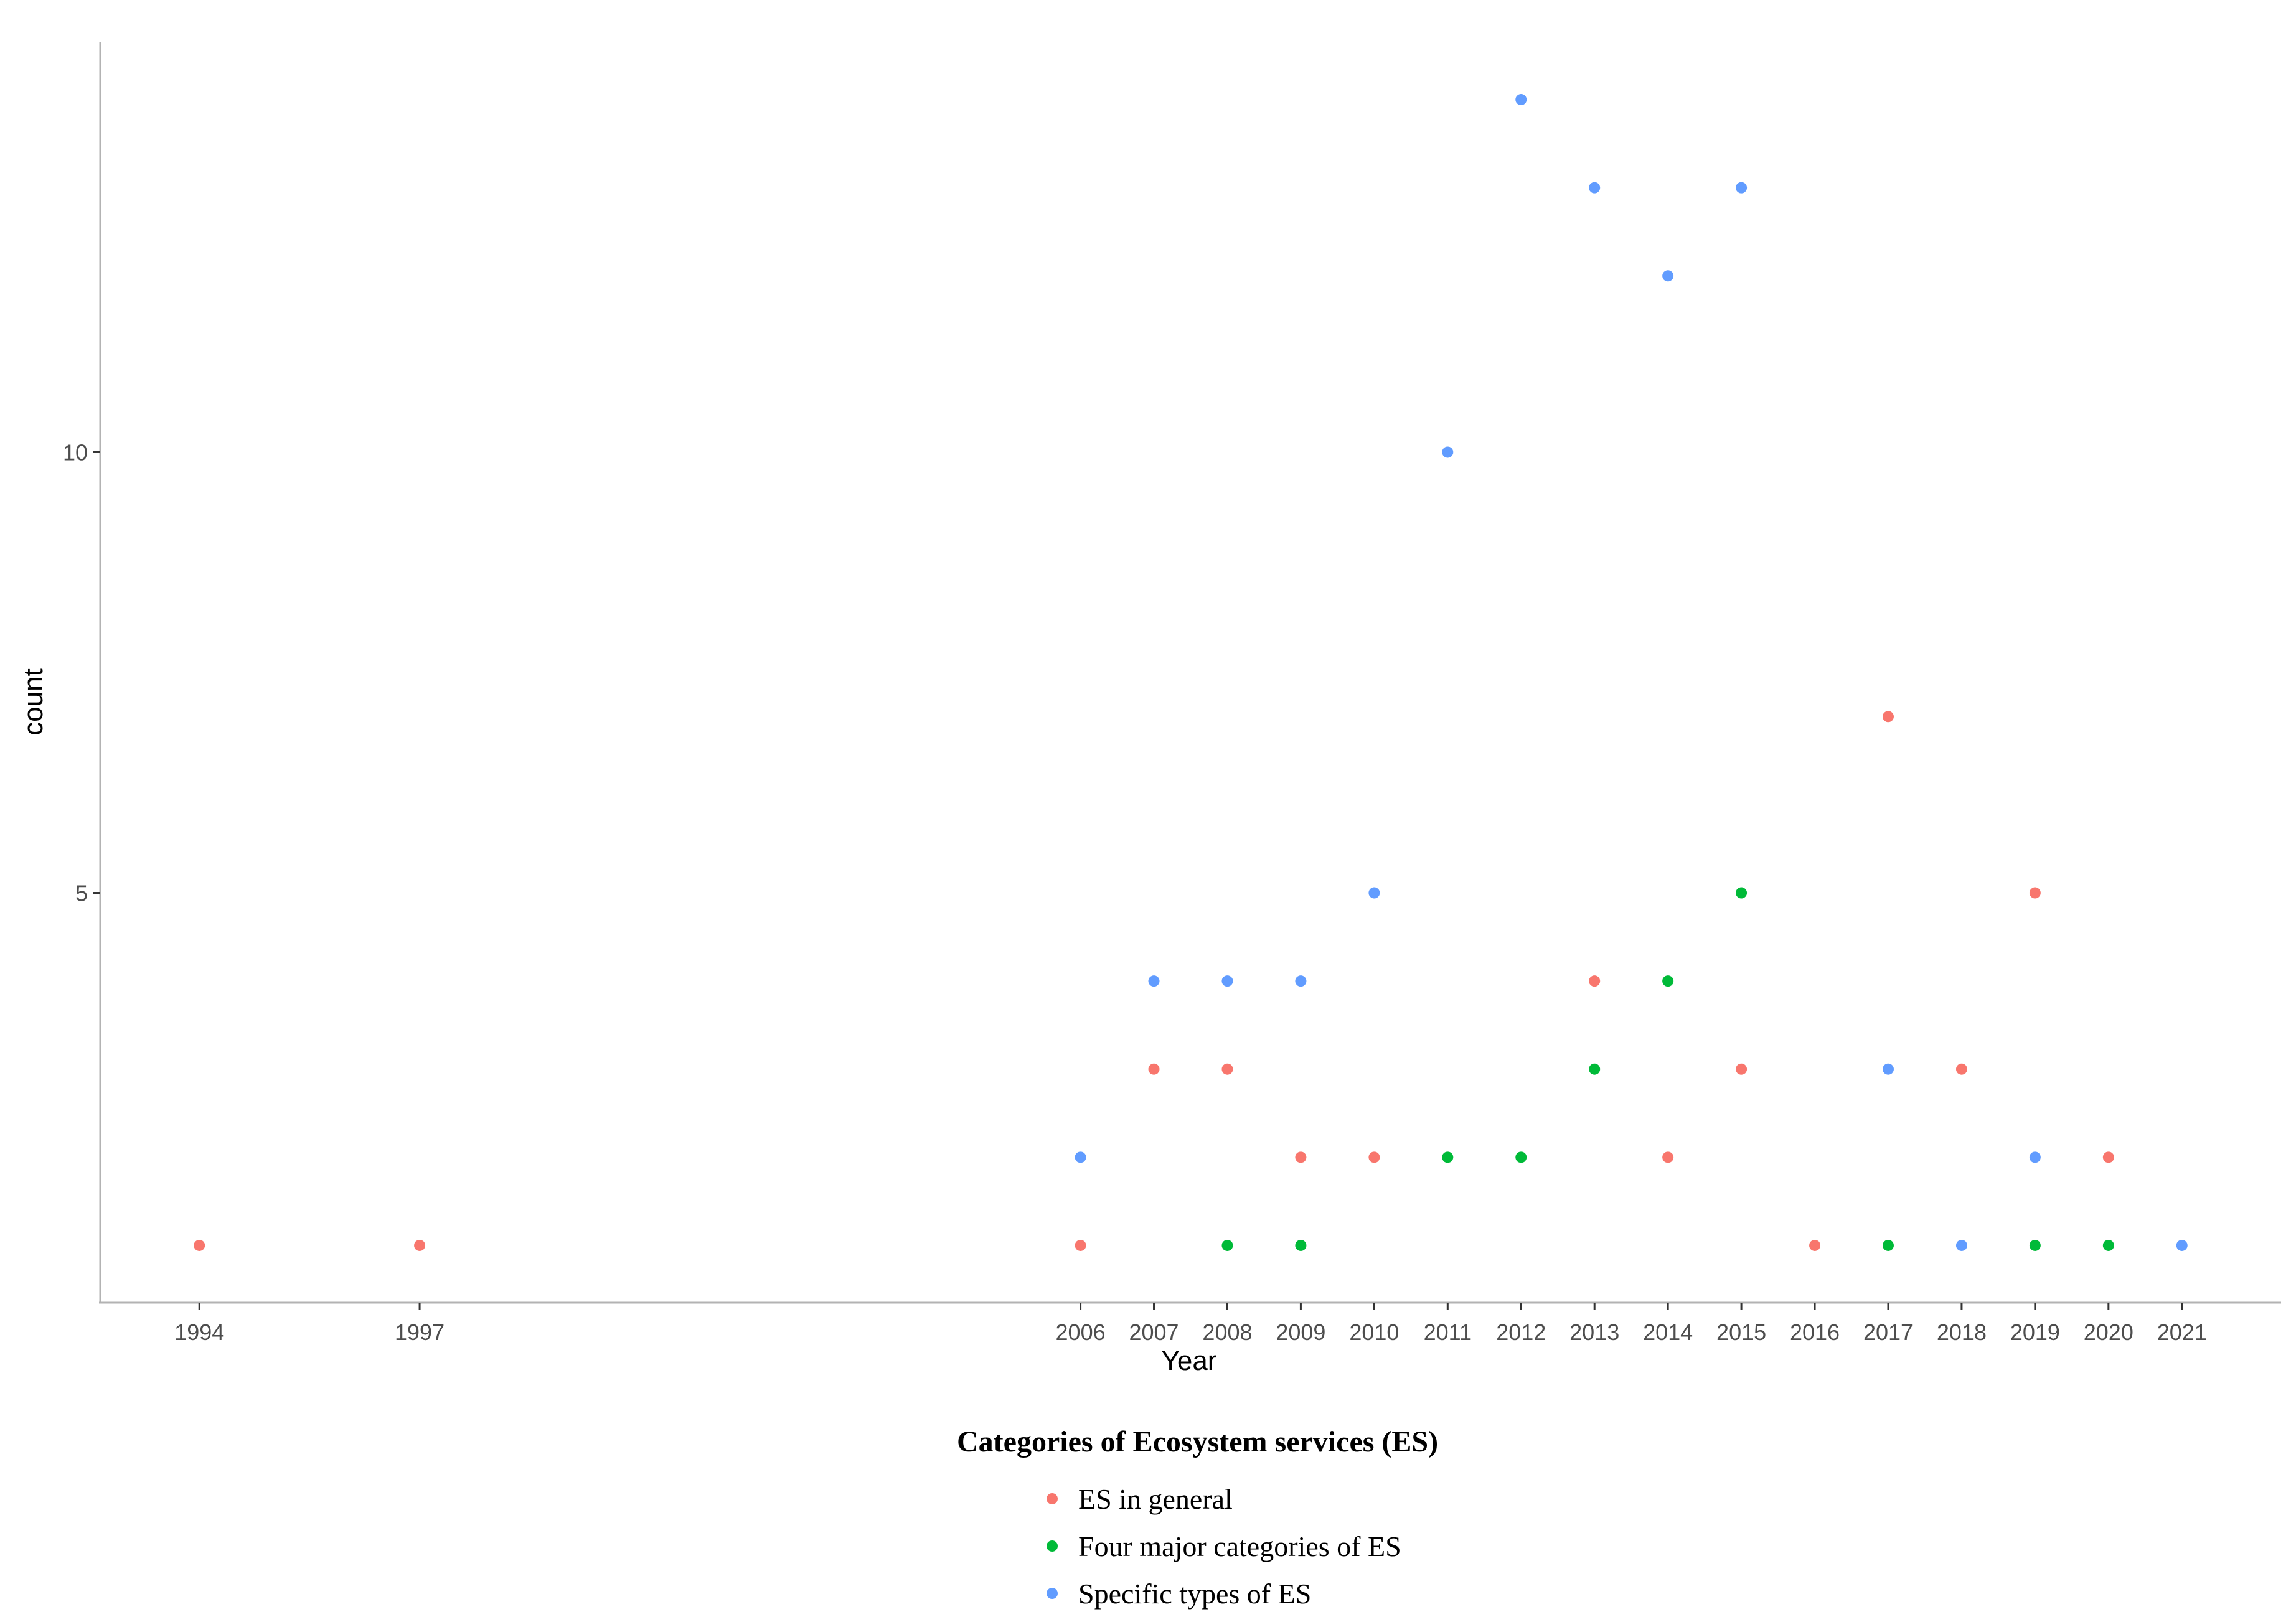 The width and height of the screenshot is (2296, 1622). Describe the element at coordinates (199, 1332) in the screenshot. I see `x-tick-label: 1994` at that location.